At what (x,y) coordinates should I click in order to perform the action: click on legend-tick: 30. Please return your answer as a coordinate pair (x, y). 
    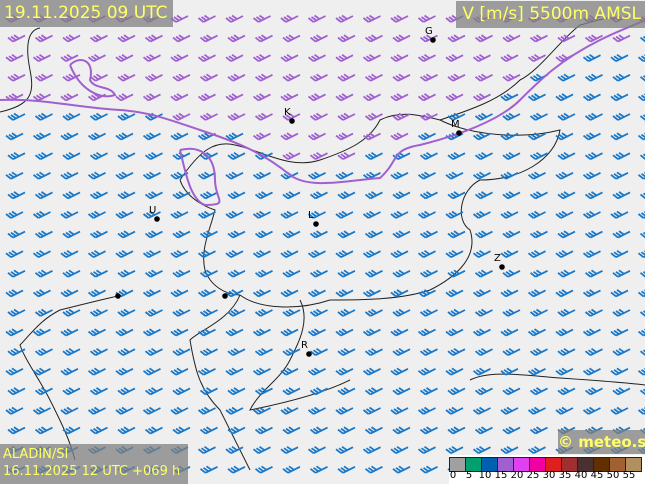
    Looking at the image, I should click on (549, 475).